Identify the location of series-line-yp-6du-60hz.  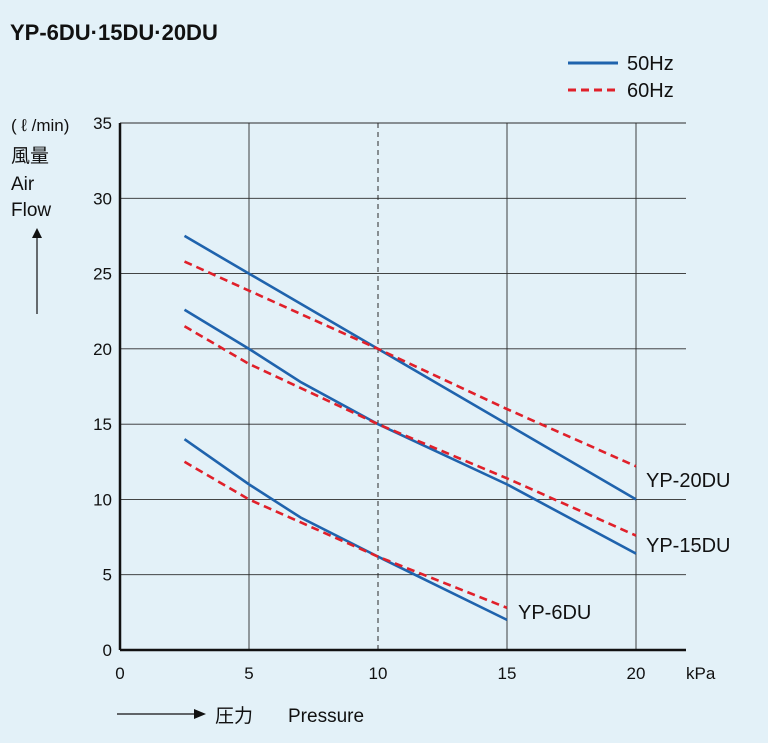
(345, 535).